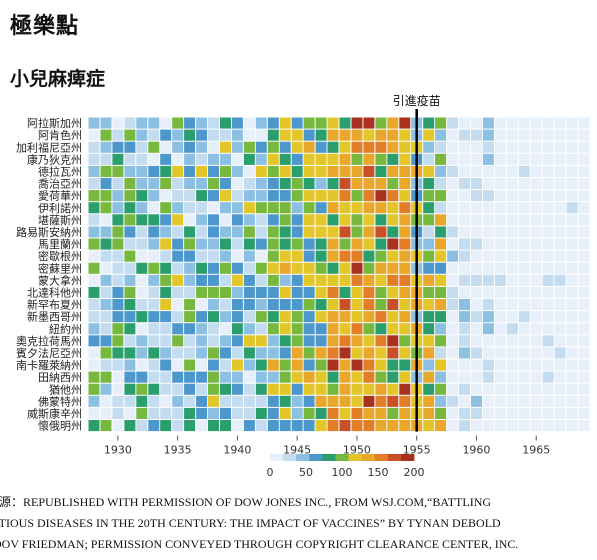 The image size is (597, 560). What do you see at coordinates (417, 262) in the screenshot?
I see `vaccine-annotation: 引進疫苗` at bounding box center [417, 262].